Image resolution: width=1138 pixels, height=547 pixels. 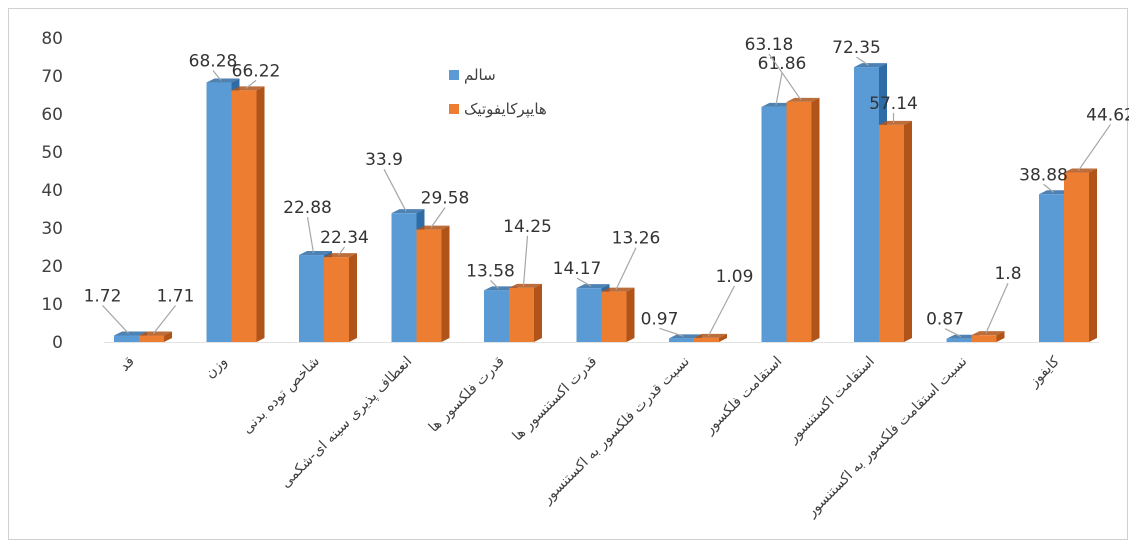 I want to click on data-label: 22.88, so click(x=307, y=208).